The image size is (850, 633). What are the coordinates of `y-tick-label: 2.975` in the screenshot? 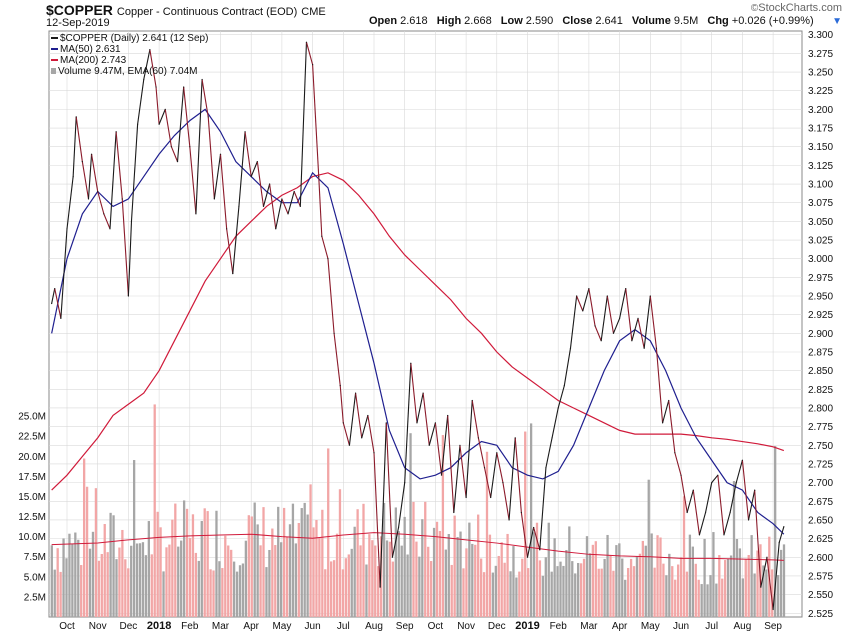 It's located at (820, 278).